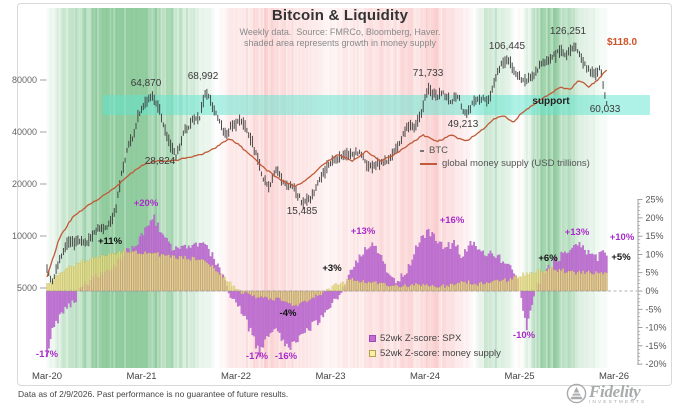 The width and height of the screenshot is (685, 413). I want to click on fidelity-logo: Fidelity INVESTMENTS, so click(606, 394).